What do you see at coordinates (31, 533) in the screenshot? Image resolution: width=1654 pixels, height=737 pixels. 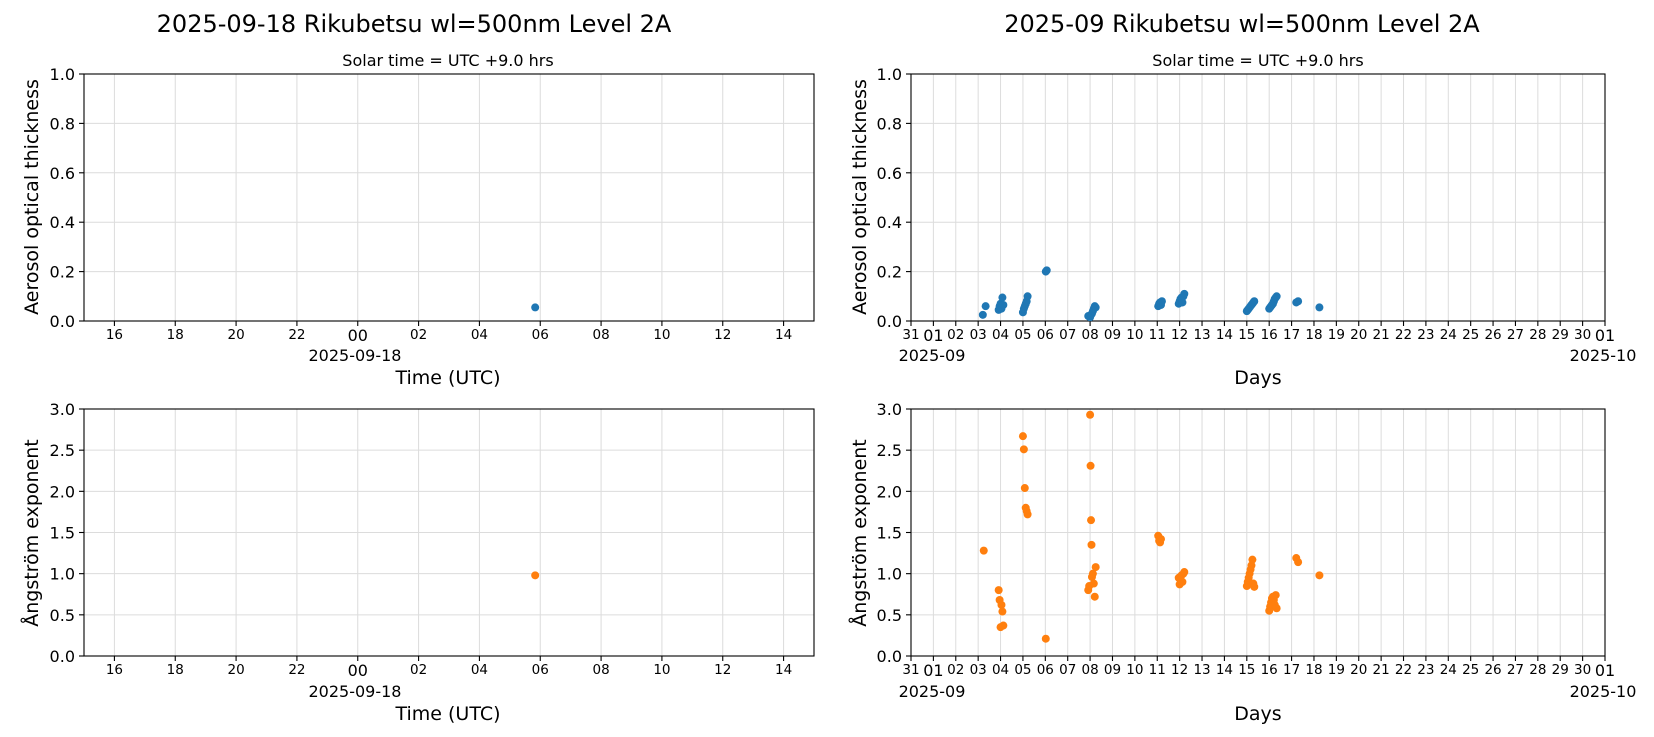 I see `daily-angstrom-ylabel: Ångström exponent` at bounding box center [31, 533].